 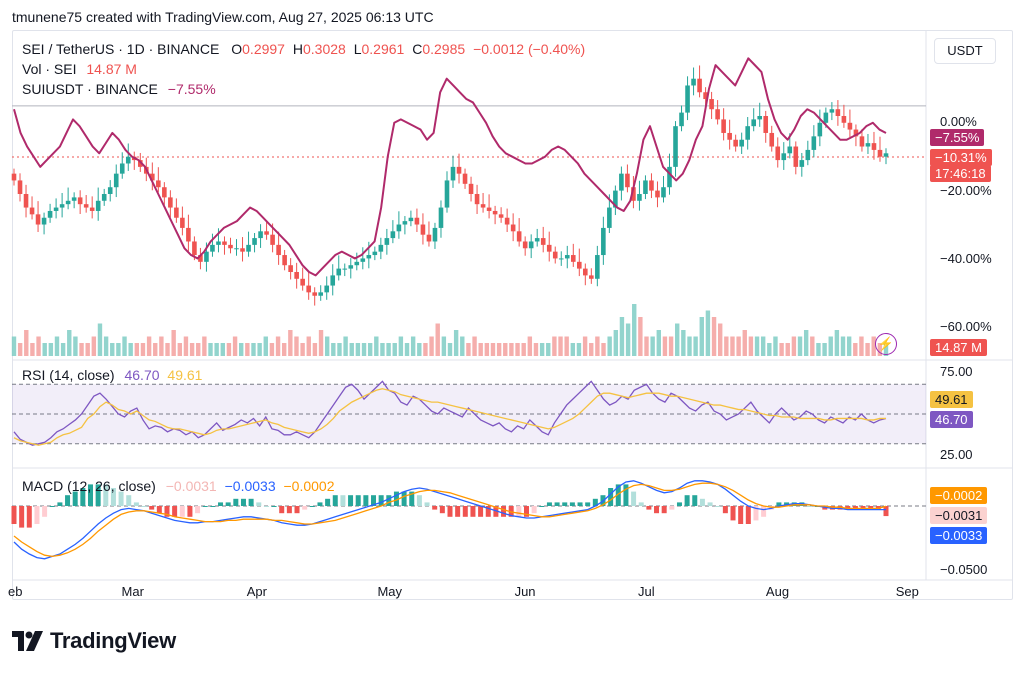 What do you see at coordinates (777, 591) in the screenshot?
I see `x-tick-label: Aug` at bounding box center [777, 591].